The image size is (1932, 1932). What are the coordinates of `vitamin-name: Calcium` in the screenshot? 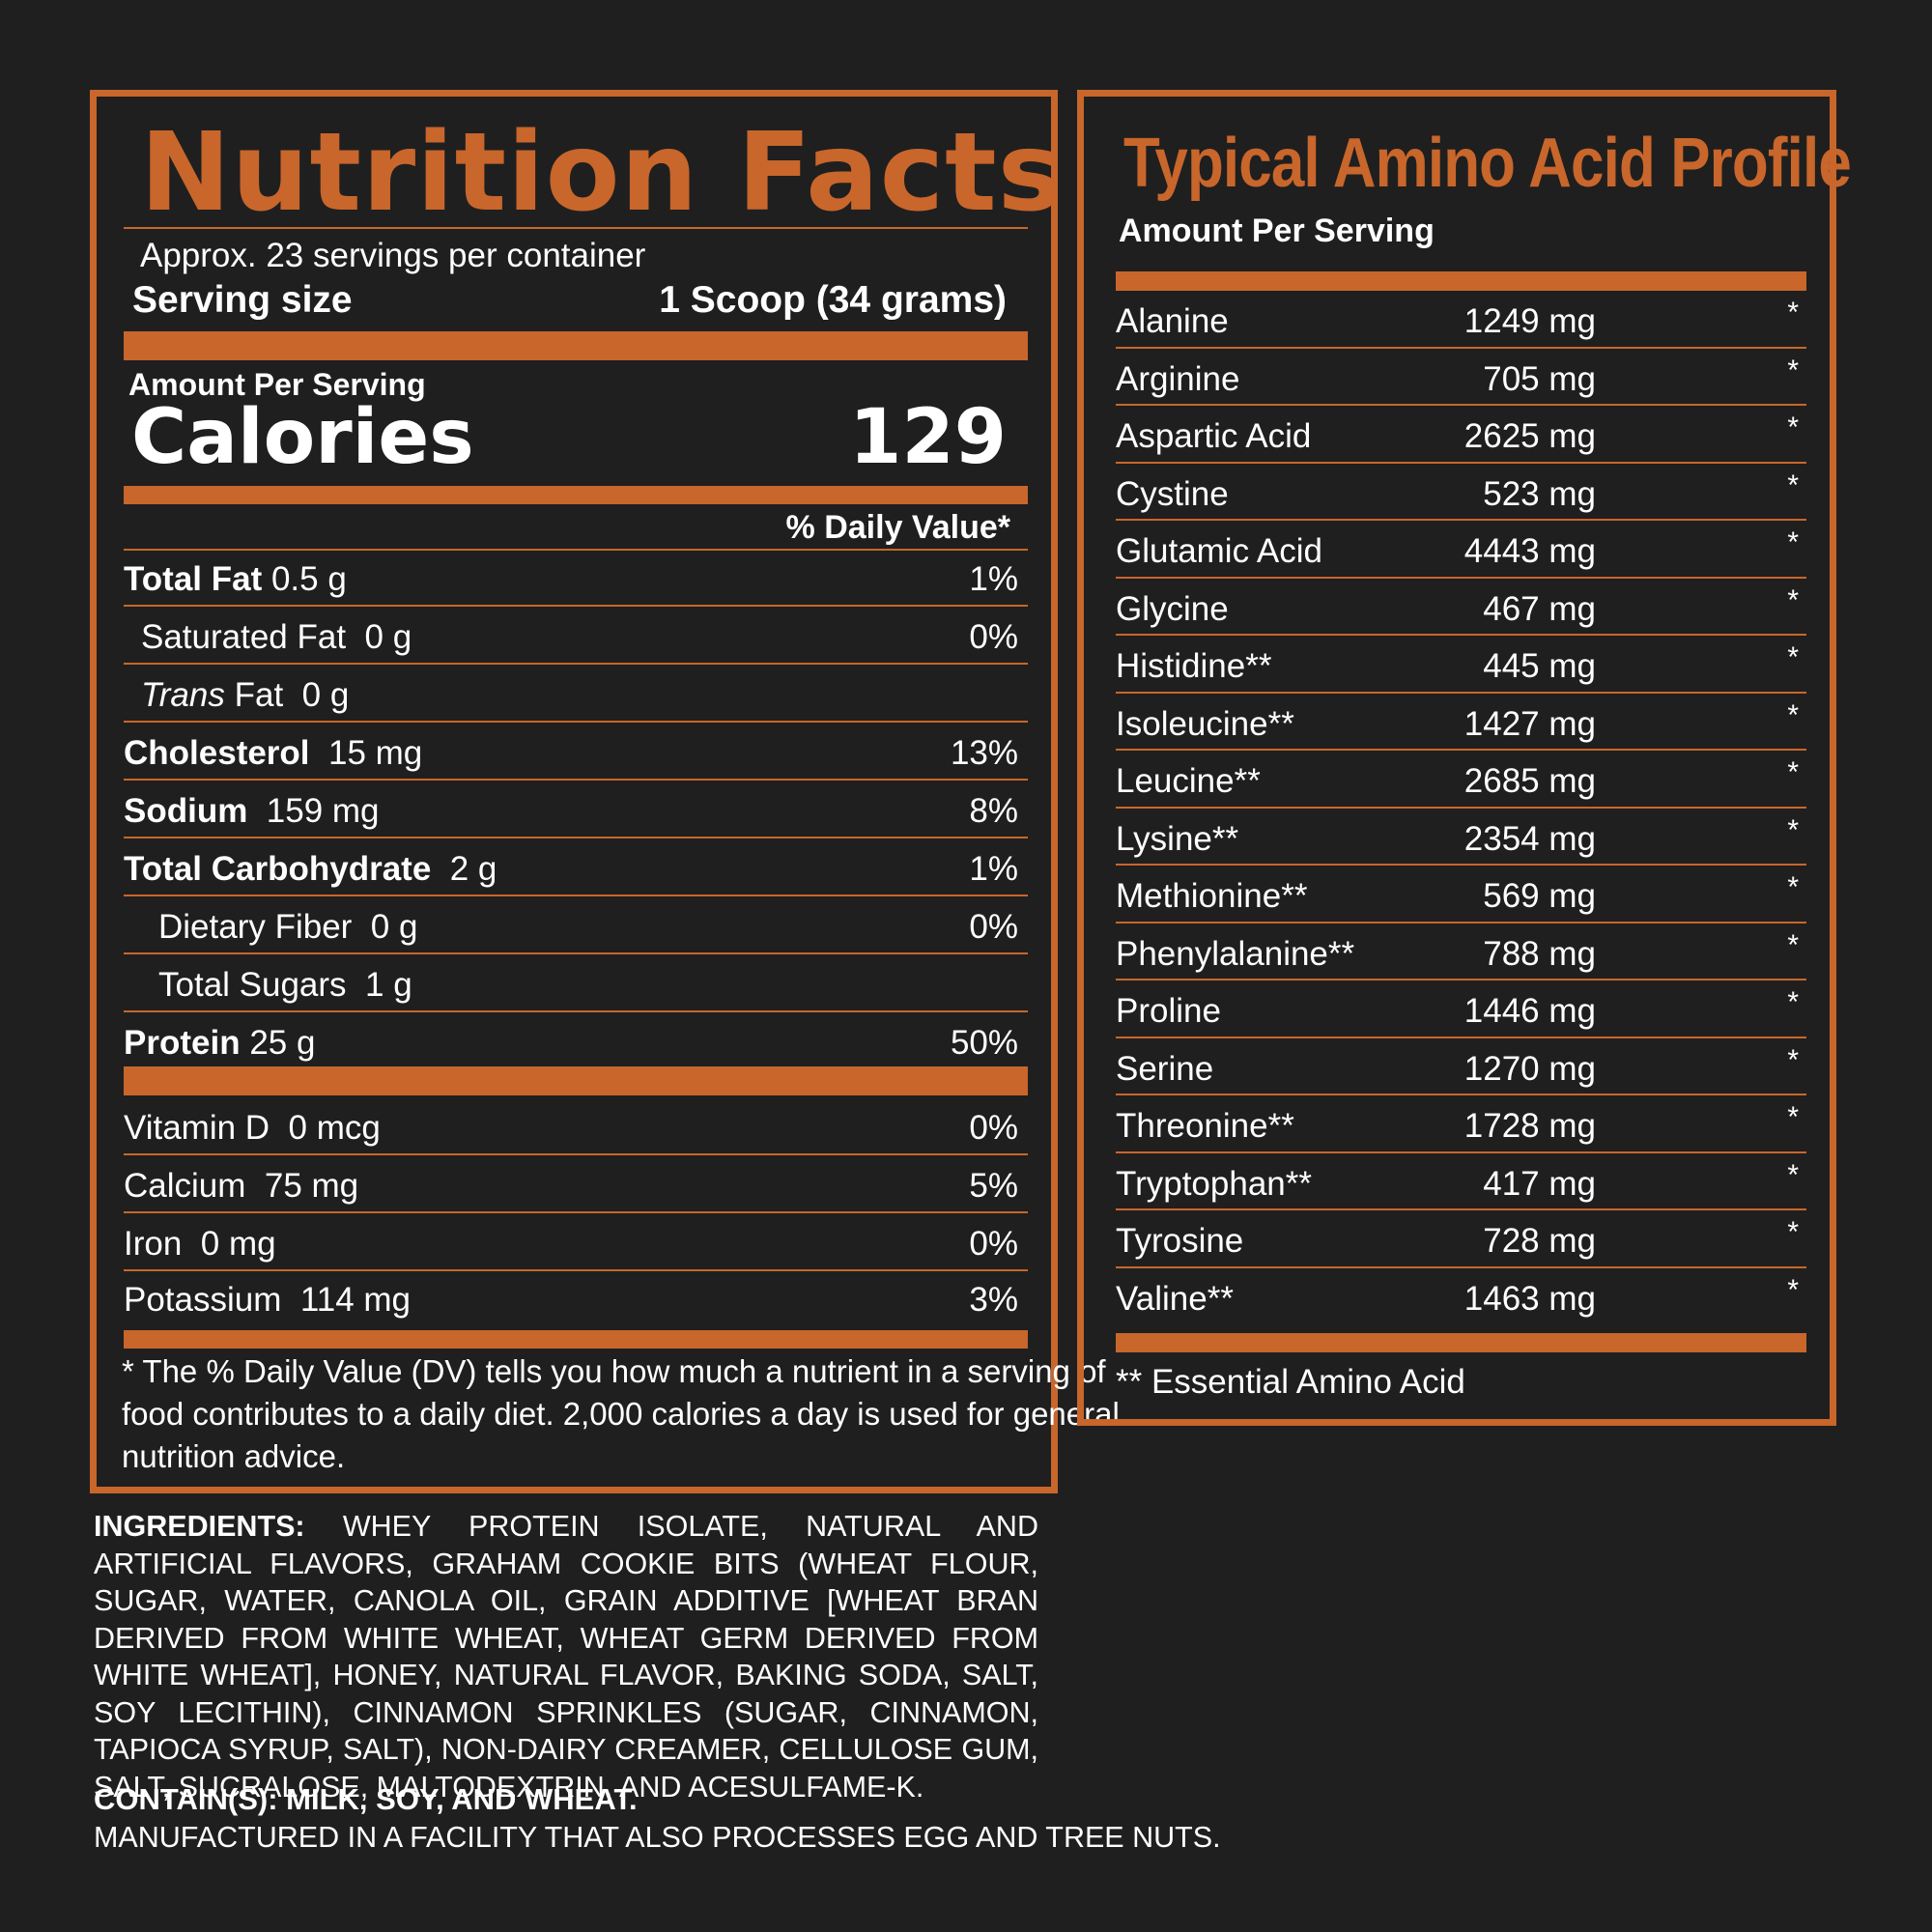 It's located at (185, 1186).